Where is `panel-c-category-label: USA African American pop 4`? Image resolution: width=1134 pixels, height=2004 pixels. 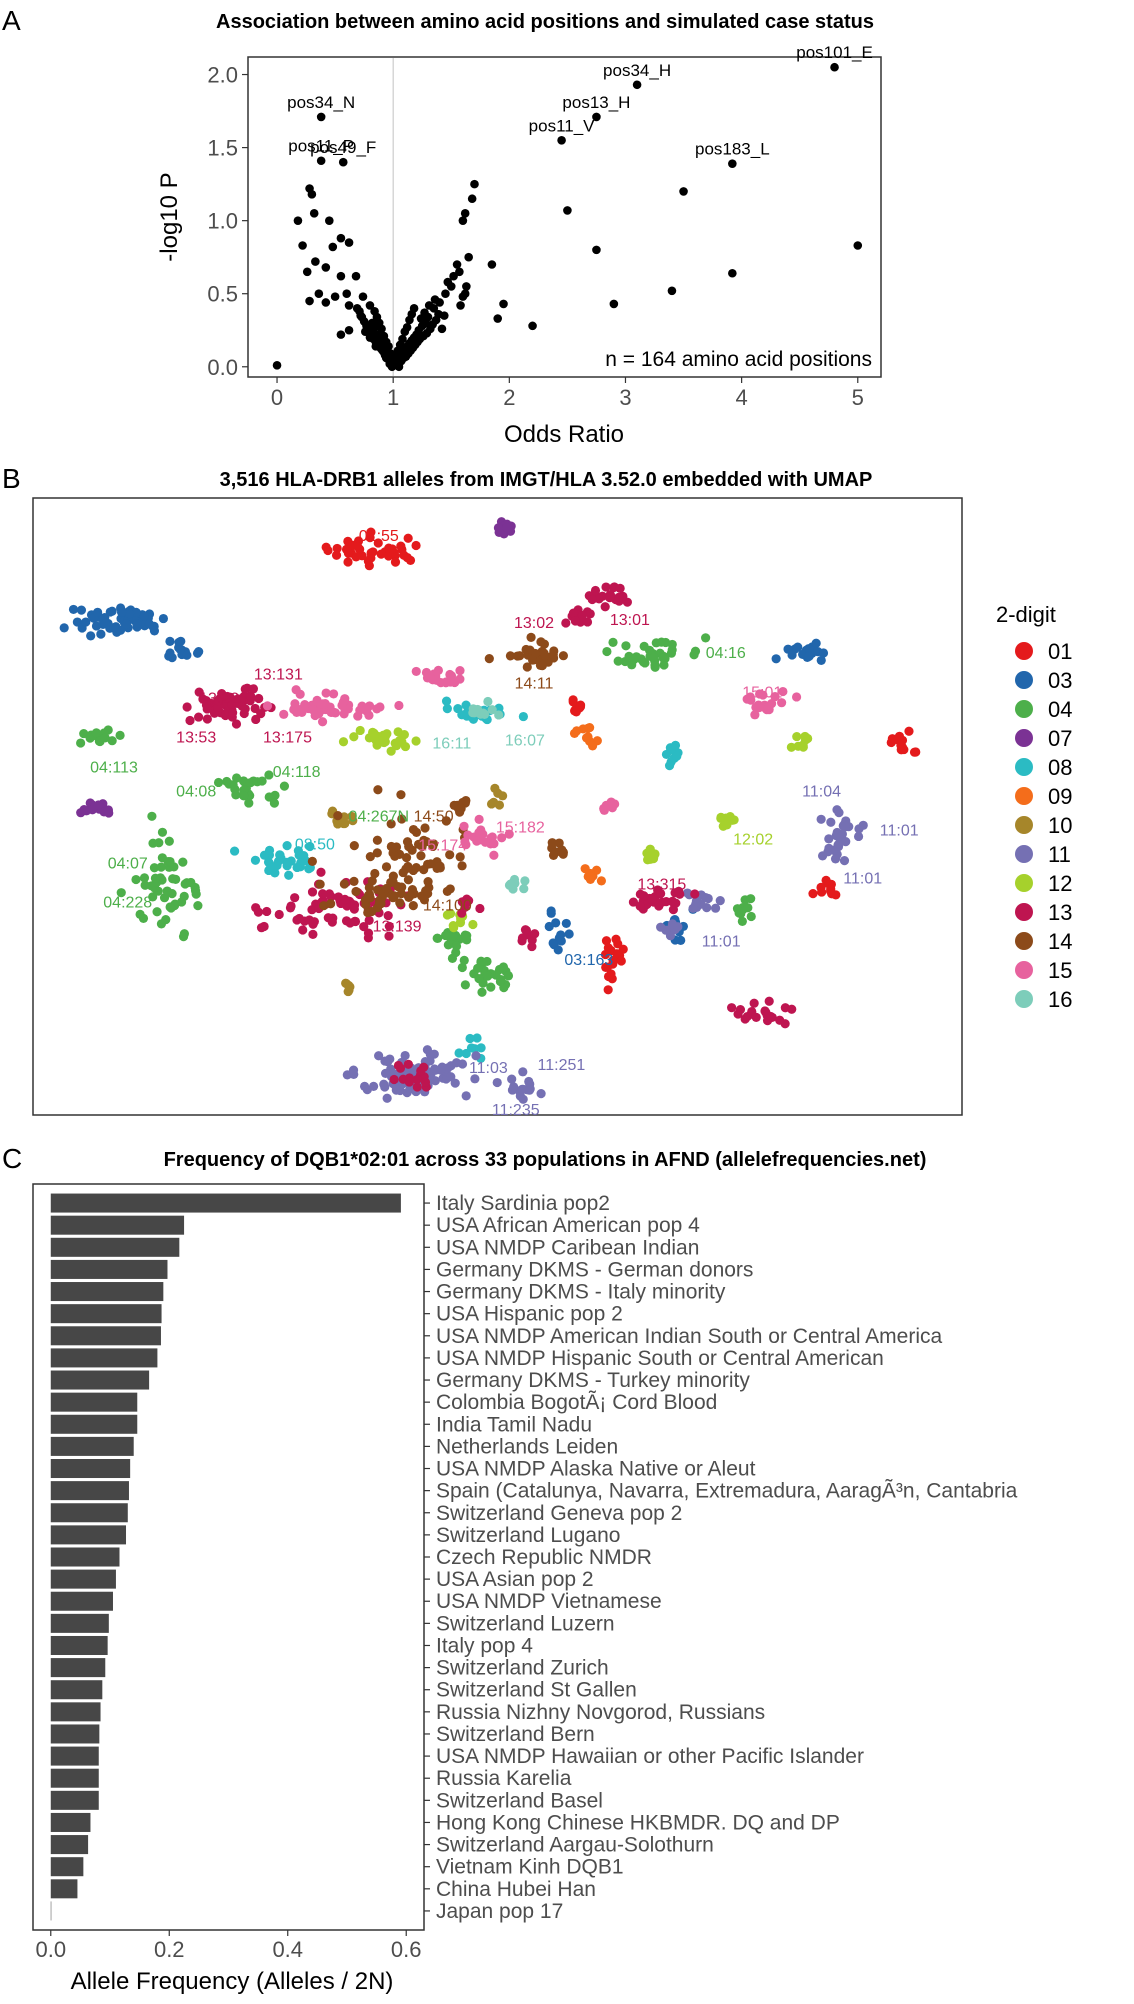 panel-c-category-label: USA African American pop 4 is located at coordinates (568, 1225).